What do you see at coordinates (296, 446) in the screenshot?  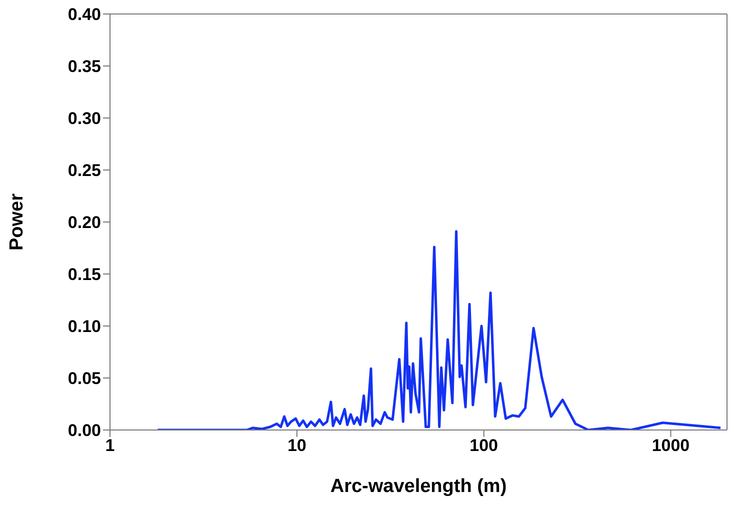 I see `x-tick-label: 10` at bounding box center [296, 446].